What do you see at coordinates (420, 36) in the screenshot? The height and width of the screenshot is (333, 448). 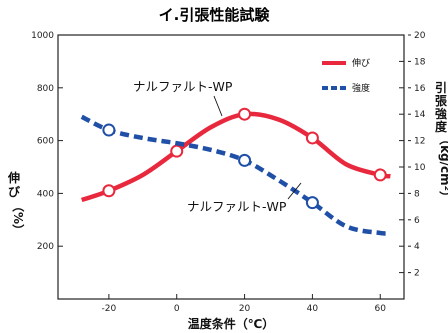 I see `right-tick-label: 20` at bounding box center [420, 36].